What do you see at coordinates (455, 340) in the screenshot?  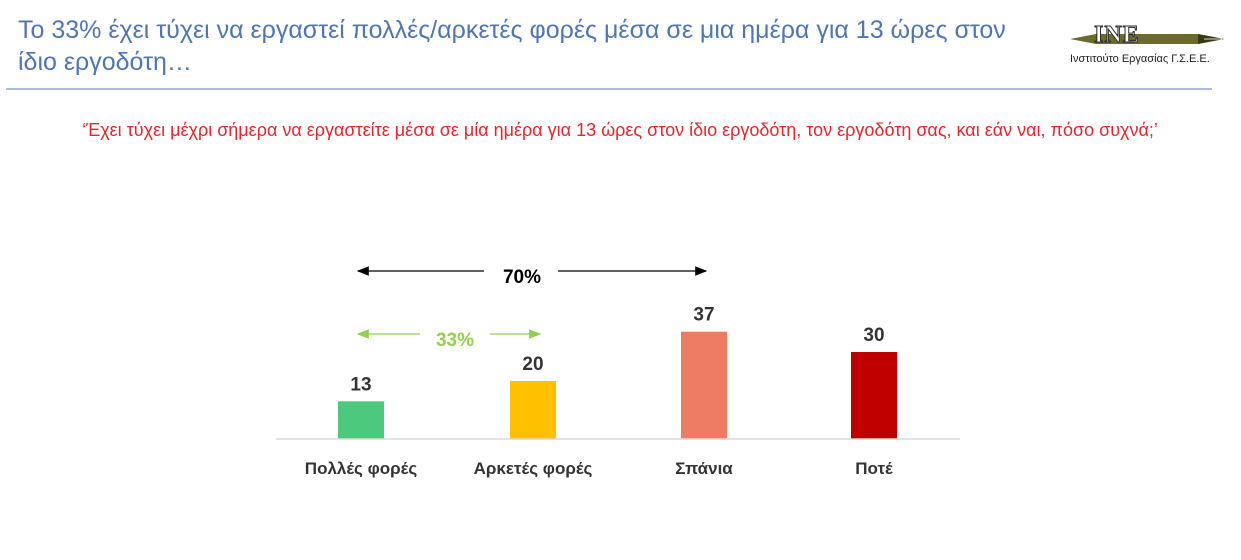 I see `annotation-33: 33%` at bounding box center [455, 340].